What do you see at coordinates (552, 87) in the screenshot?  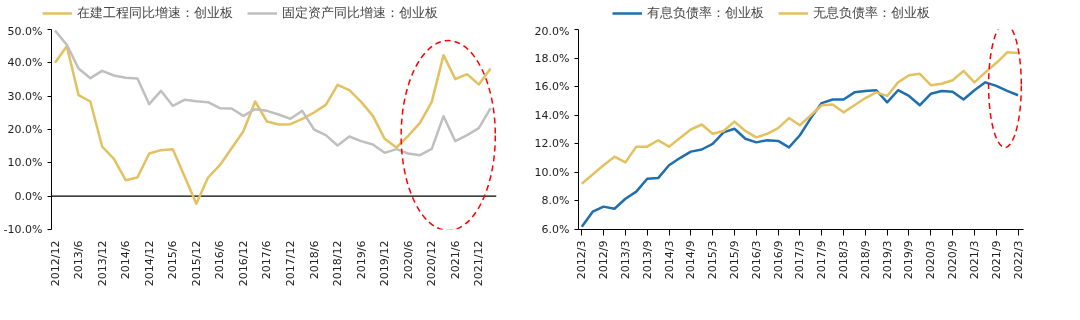 I see `y-tick-label: 16.0%` at bounding box center [552, 87].